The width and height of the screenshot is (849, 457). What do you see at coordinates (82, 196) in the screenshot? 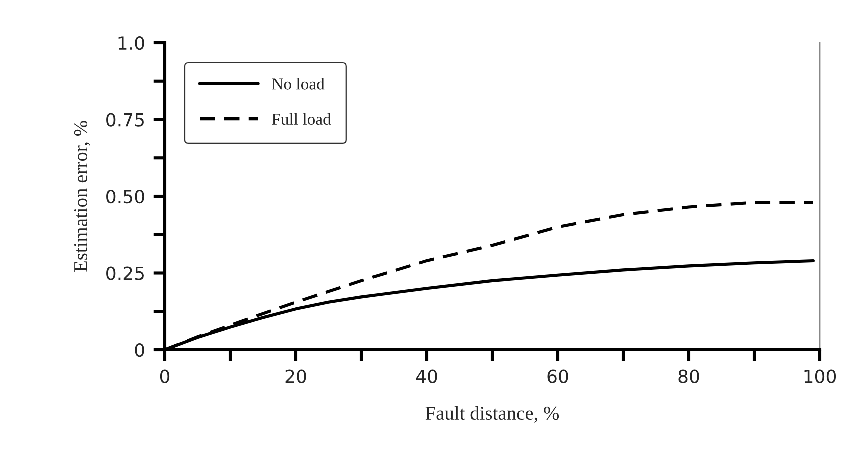
I see `y-axis-title: Estimation error, %` at bounding box center [82, 196].